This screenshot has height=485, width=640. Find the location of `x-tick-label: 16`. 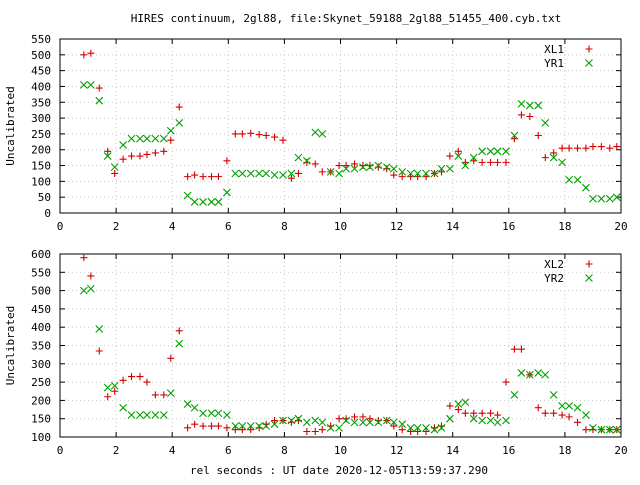

x-tick-label: 16 is located at coordinates (508, 226).